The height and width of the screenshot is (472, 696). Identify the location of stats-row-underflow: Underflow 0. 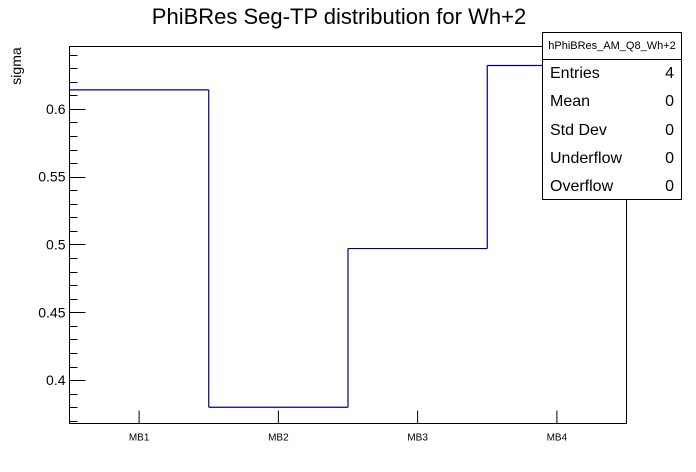
(612, 159).